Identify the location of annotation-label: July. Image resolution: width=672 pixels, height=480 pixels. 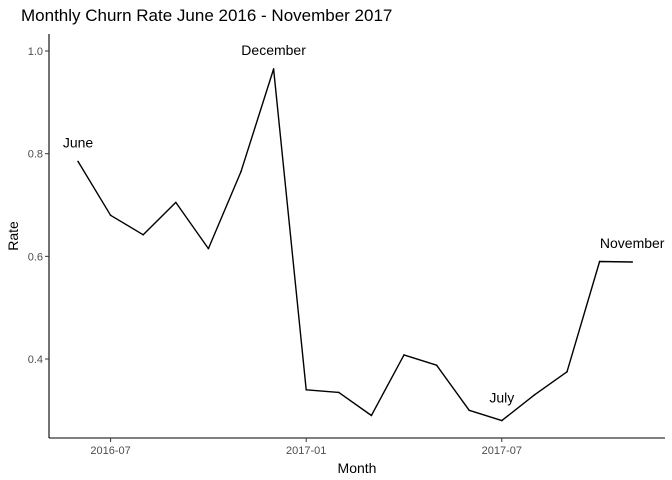
(501, 398).